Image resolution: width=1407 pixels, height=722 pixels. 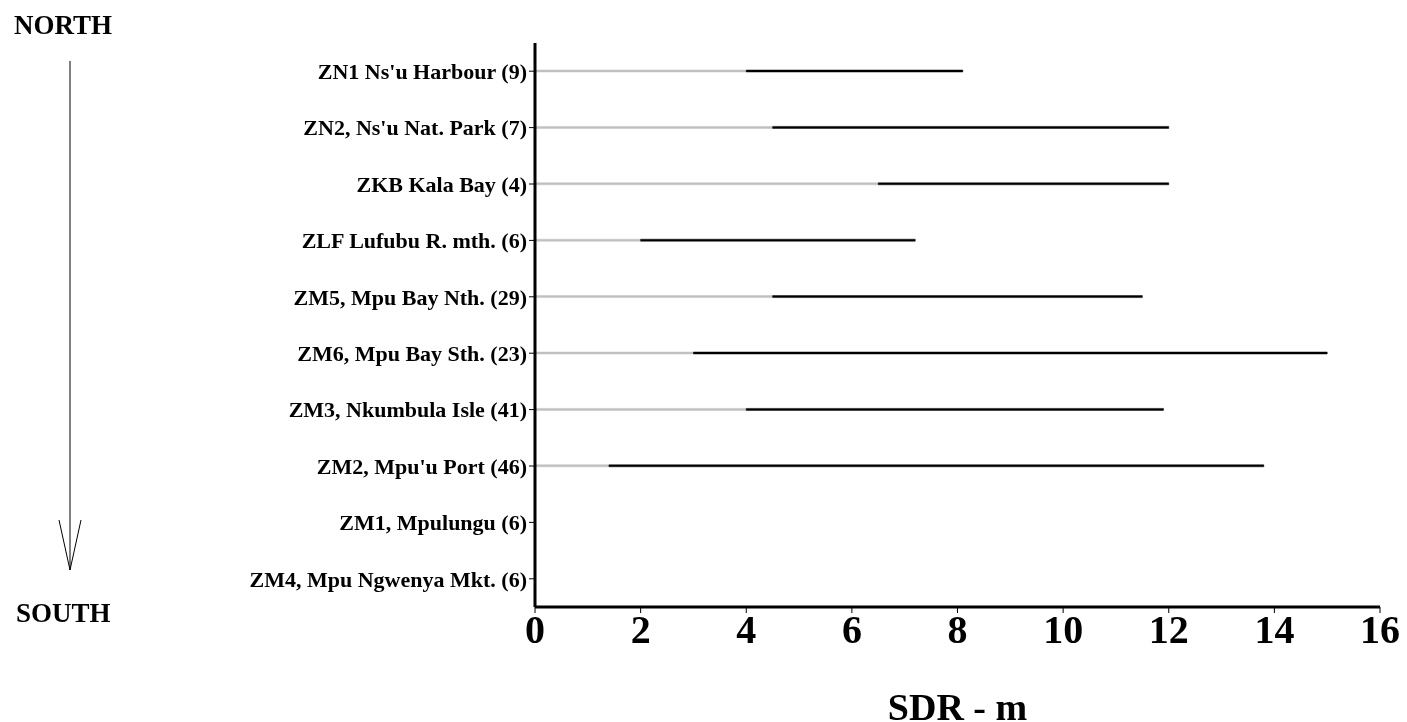 I want to click on y-tick-label: ZLF Lufubu R. mth. (6), so click(x=414, y=241).